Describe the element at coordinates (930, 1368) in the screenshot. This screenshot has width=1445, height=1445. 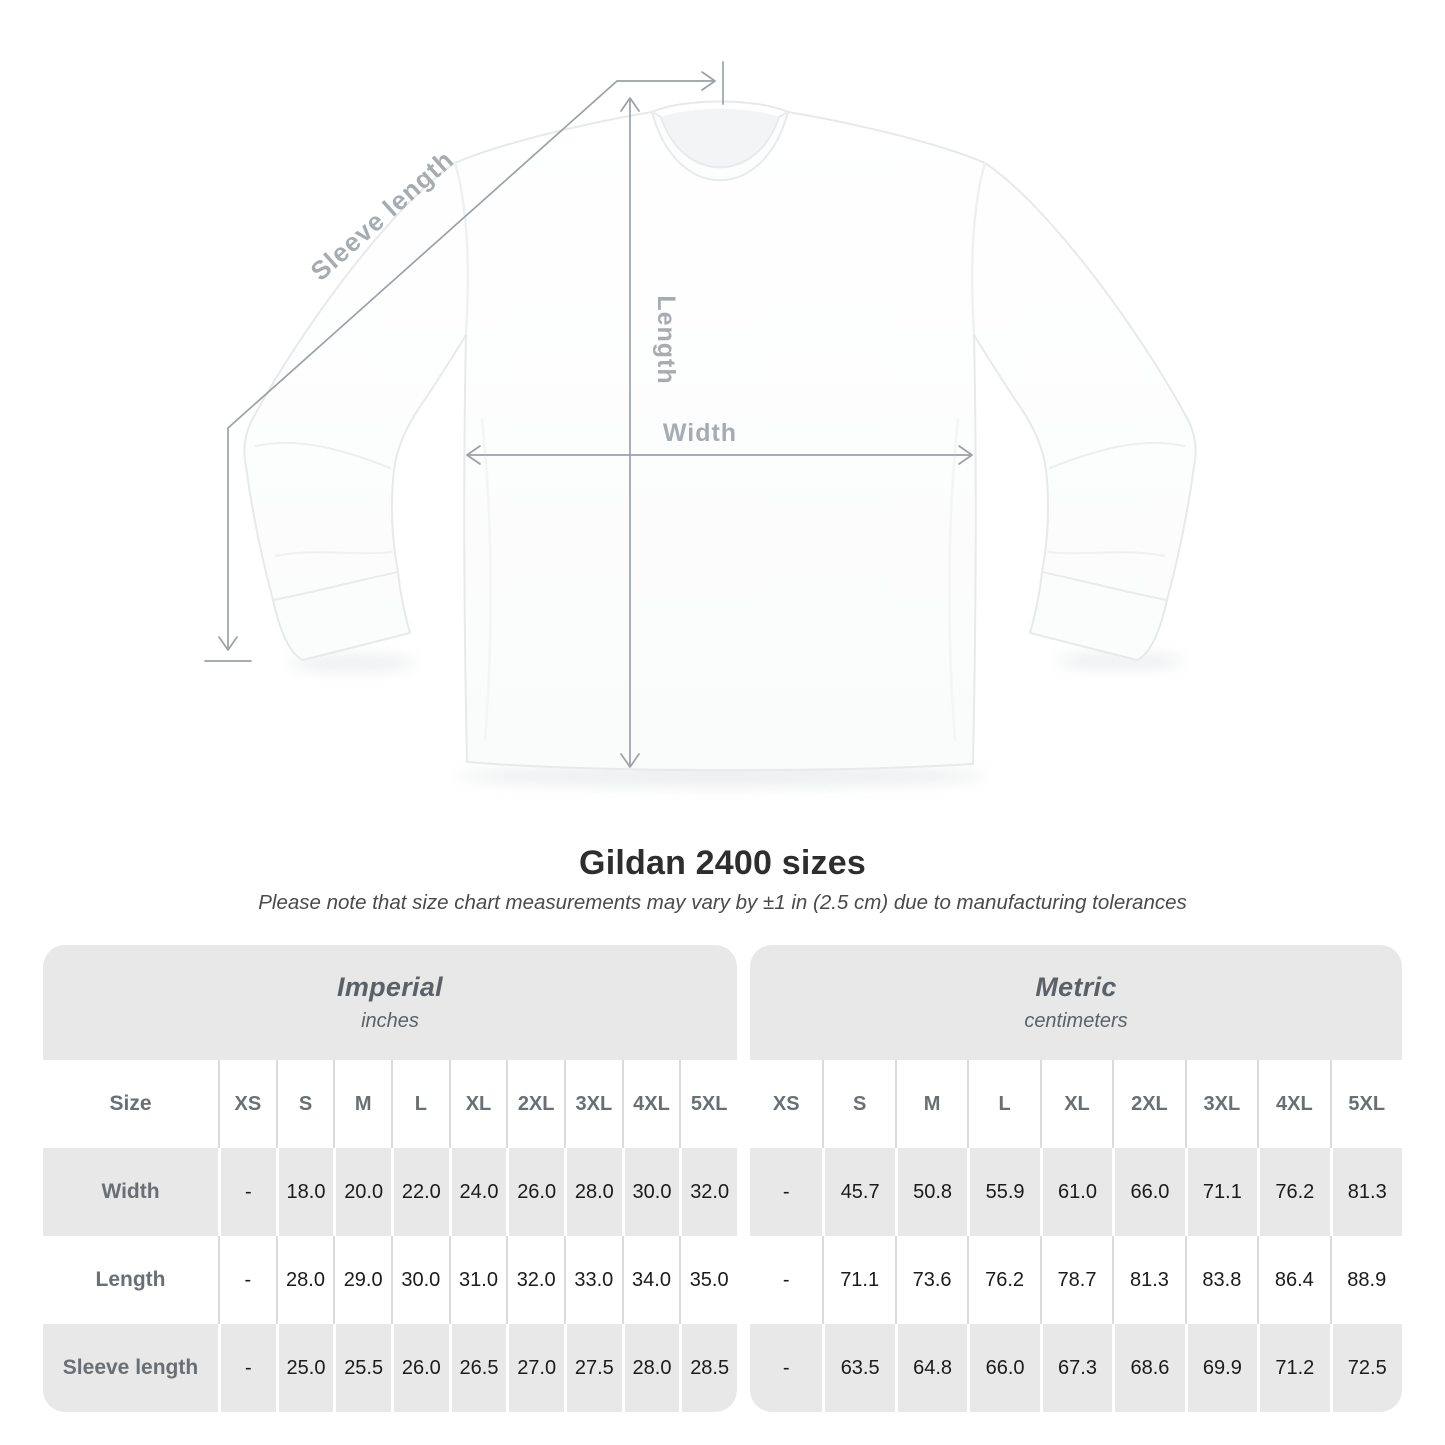
I see `value-cell: 64.8` at that location.